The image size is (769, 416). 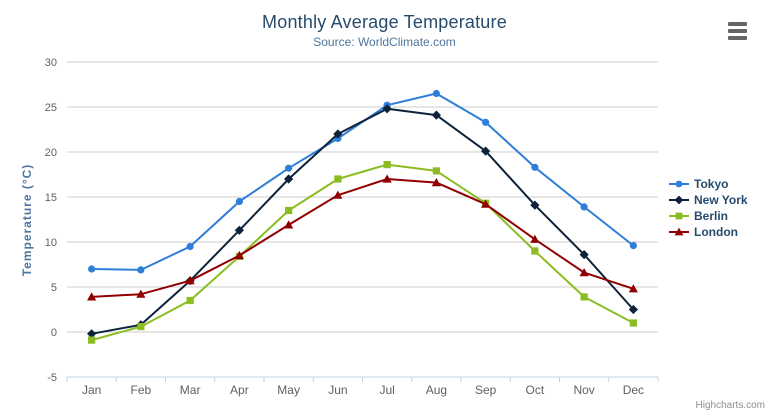 I want to click on credits-link: Highcharts.com, so click(x=730, y=405).